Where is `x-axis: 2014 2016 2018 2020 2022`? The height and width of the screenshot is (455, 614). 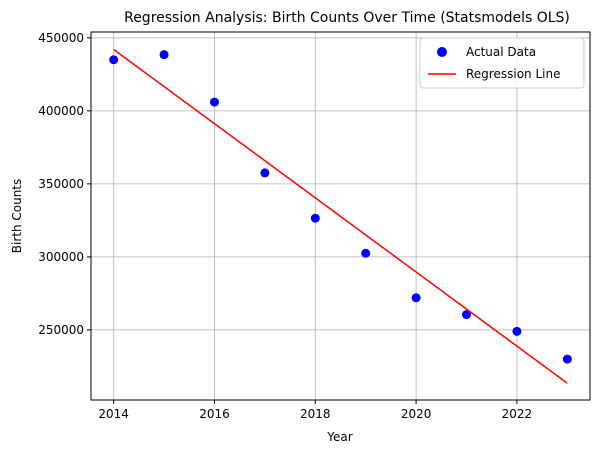 x-axis: 2014 2016 2018 2020 2022 is located at coordinates (315, 410).